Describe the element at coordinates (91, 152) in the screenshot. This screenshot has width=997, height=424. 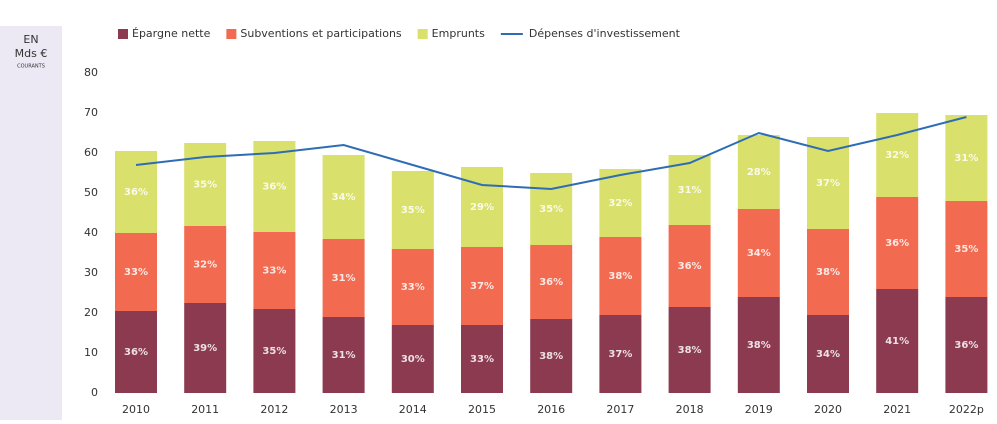
I see `y-tick-label: 60` at that location.